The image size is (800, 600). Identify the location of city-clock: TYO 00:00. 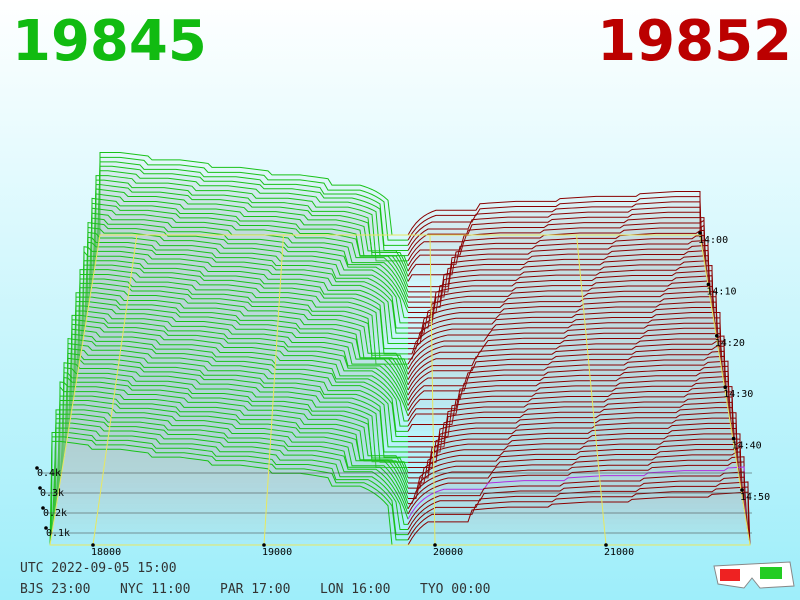
(455, 589).